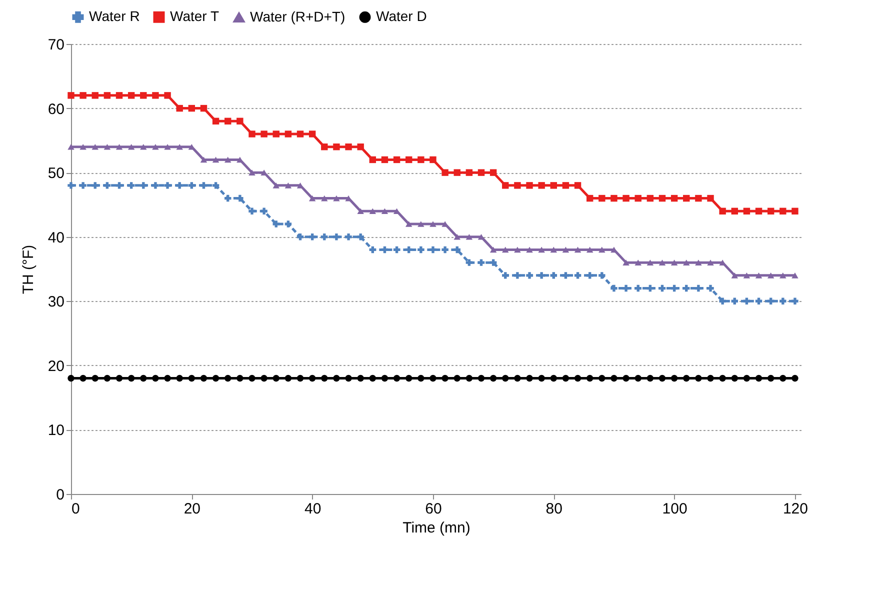  What do you see at coordinates (436, 528) in the screenshot?
I see `x-axis-title: Time (mn)` at bounding box center [436, 528].